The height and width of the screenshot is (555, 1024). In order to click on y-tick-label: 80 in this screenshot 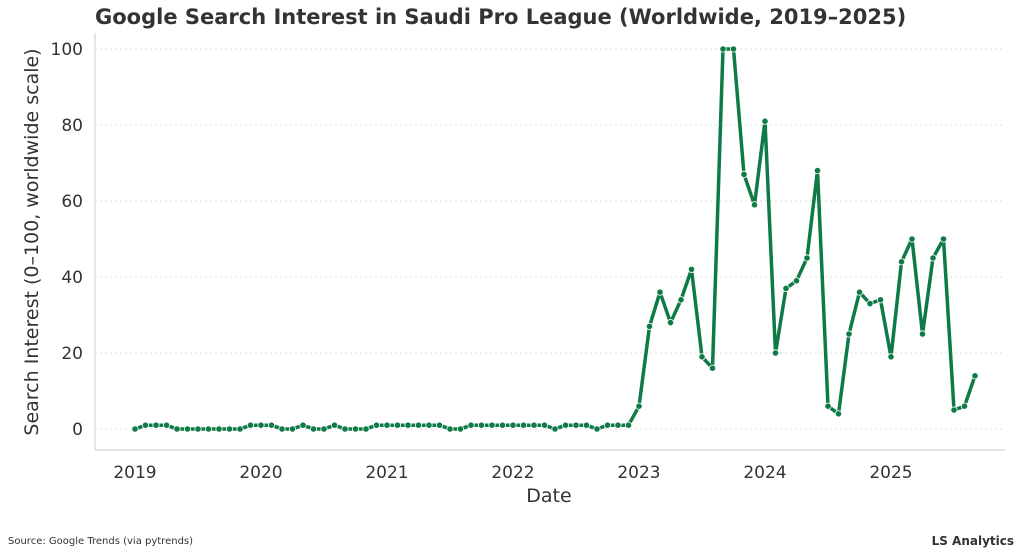, I will do `click(72, 126)`.